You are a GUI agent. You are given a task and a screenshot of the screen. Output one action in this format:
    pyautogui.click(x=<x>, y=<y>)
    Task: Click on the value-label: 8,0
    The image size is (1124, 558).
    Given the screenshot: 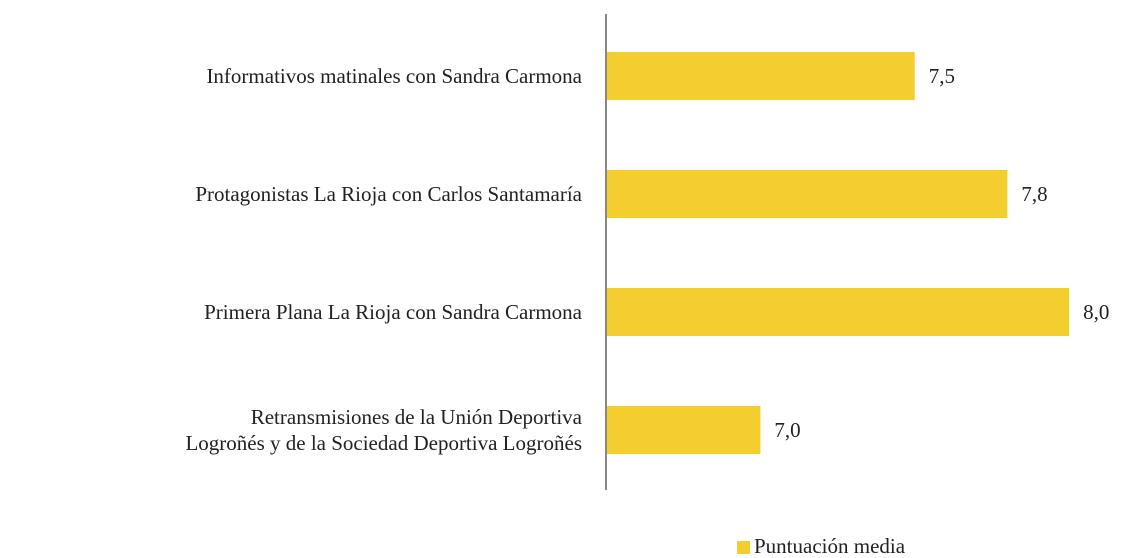 What is the action you would take?
    pyautogui.click(x=1096, y=312)
    